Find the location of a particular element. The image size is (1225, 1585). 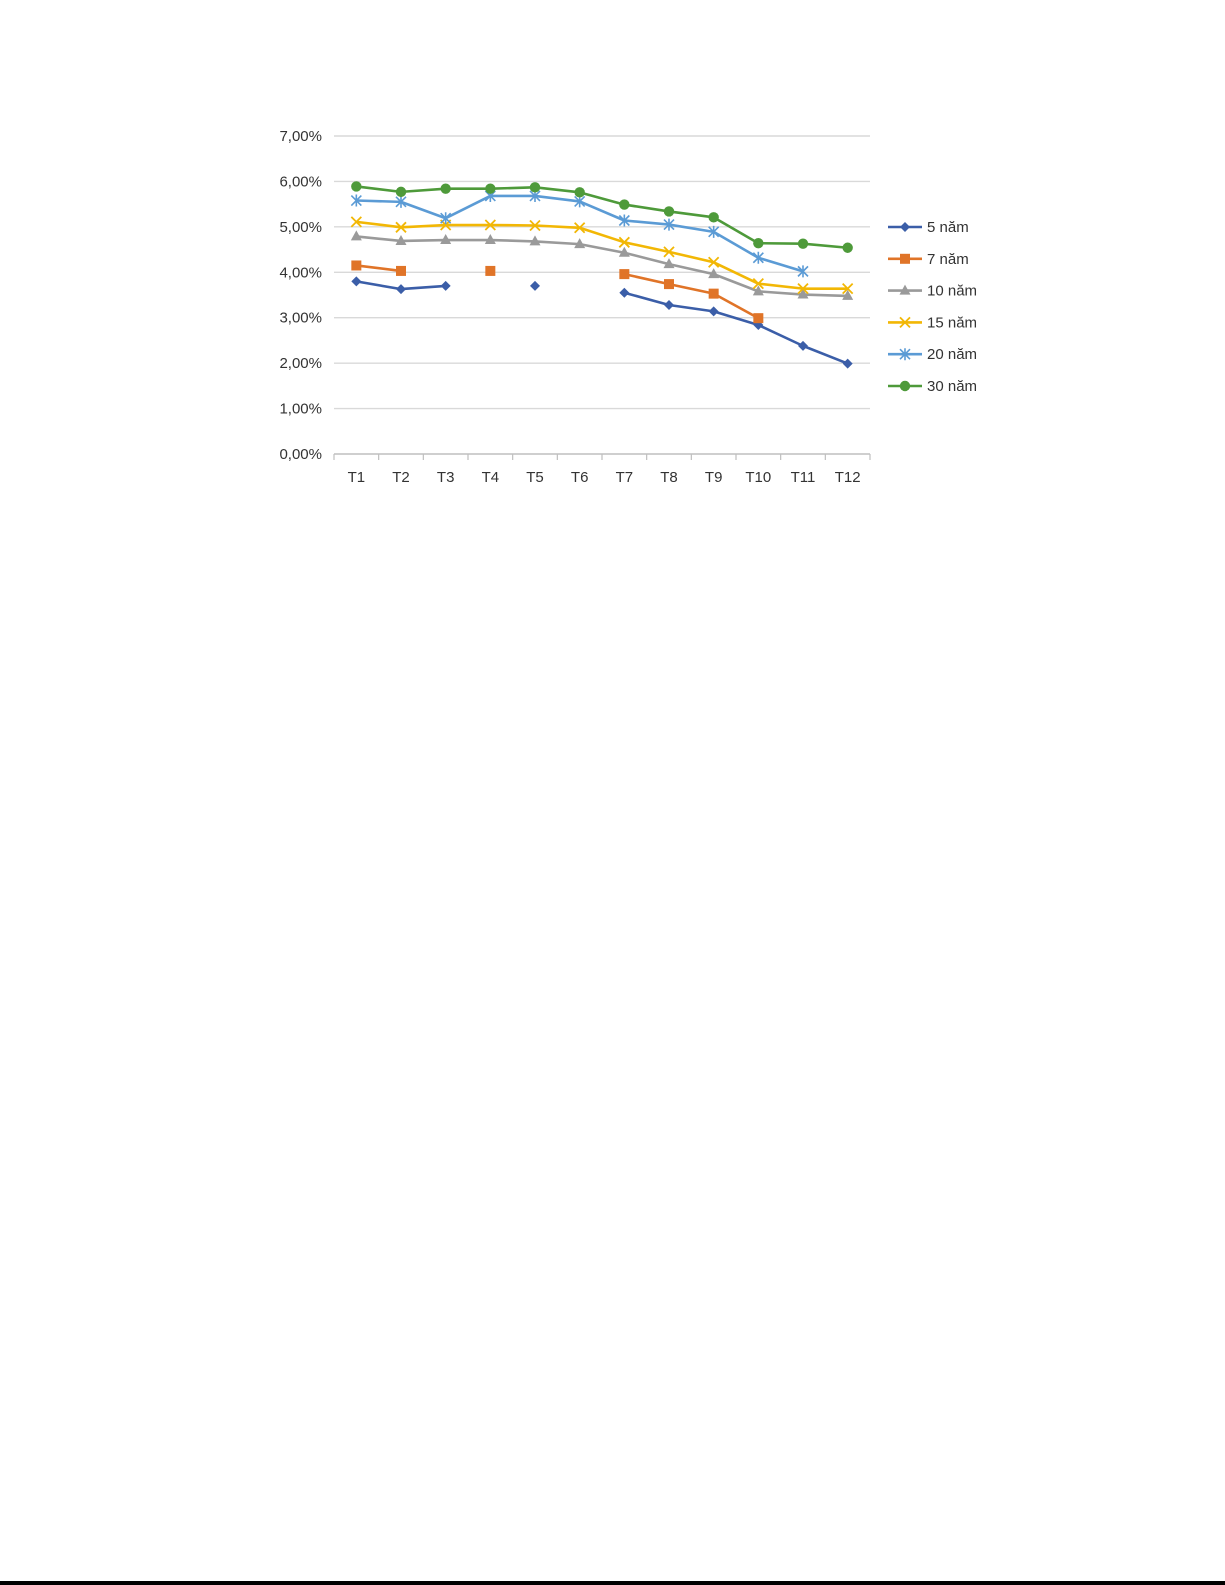

legend-label: 5 năm is located at coordinates (948, 227).